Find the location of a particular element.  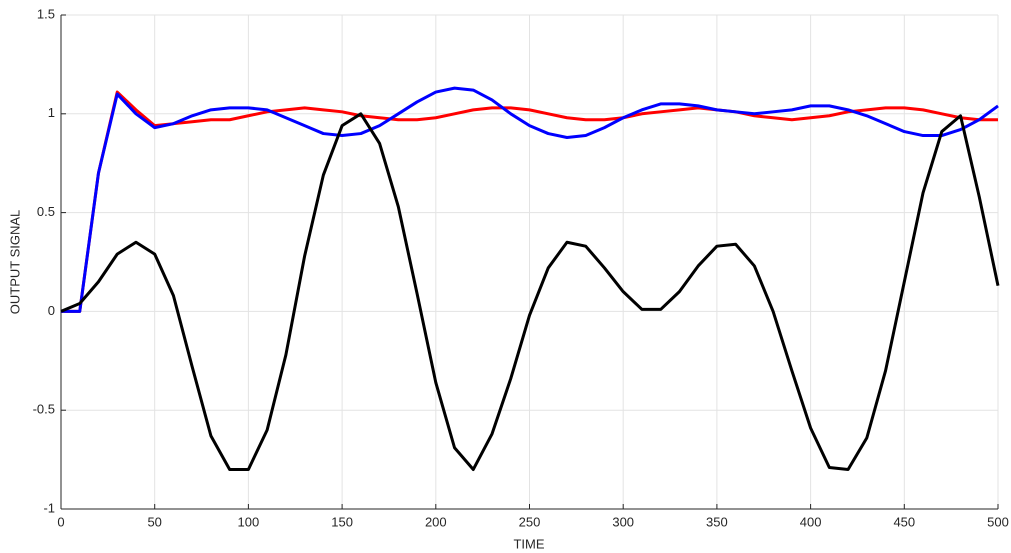

x-tick-label: 250 is located at coordinates (530, 521).